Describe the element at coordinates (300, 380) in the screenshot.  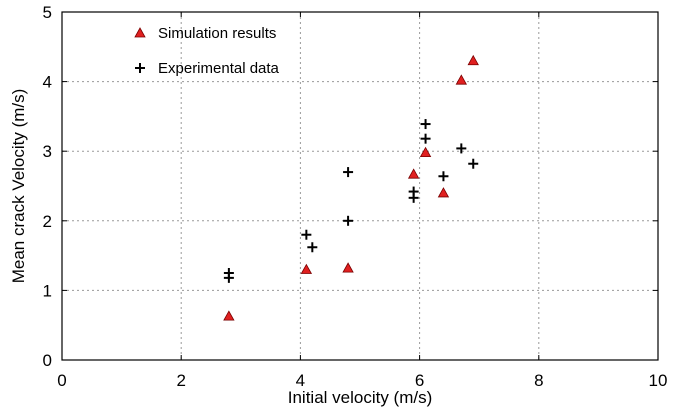
I see `x-tick-label: 4` at that location.